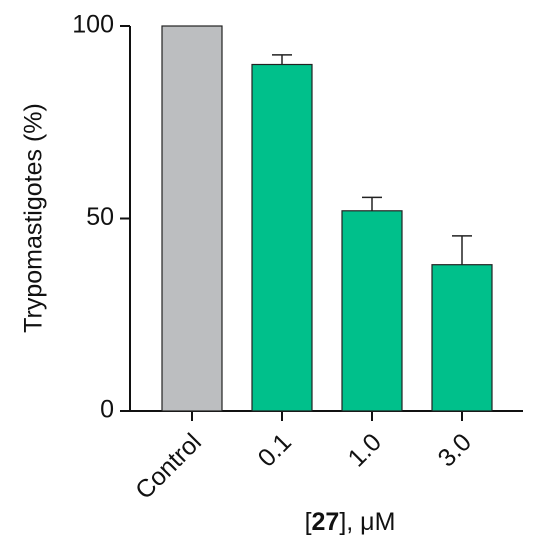 This screenshot has width=535, height=555. I want to click on x-tick-label: 3.0, so click(455, 450).